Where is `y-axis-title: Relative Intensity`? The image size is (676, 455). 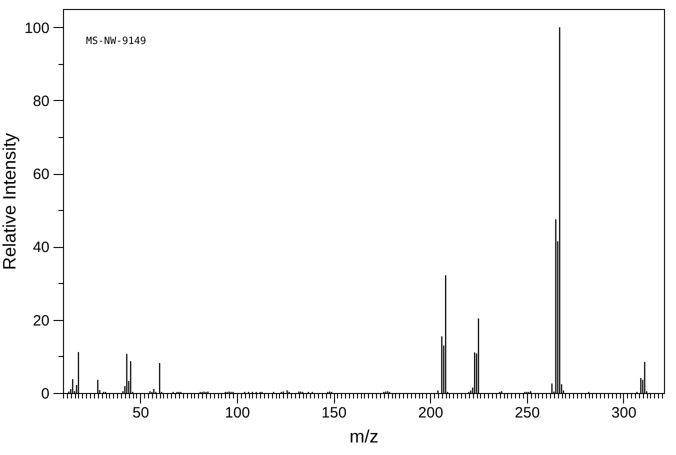 y-axis-title: Relative Intensity is located at coordinates (10, 201).